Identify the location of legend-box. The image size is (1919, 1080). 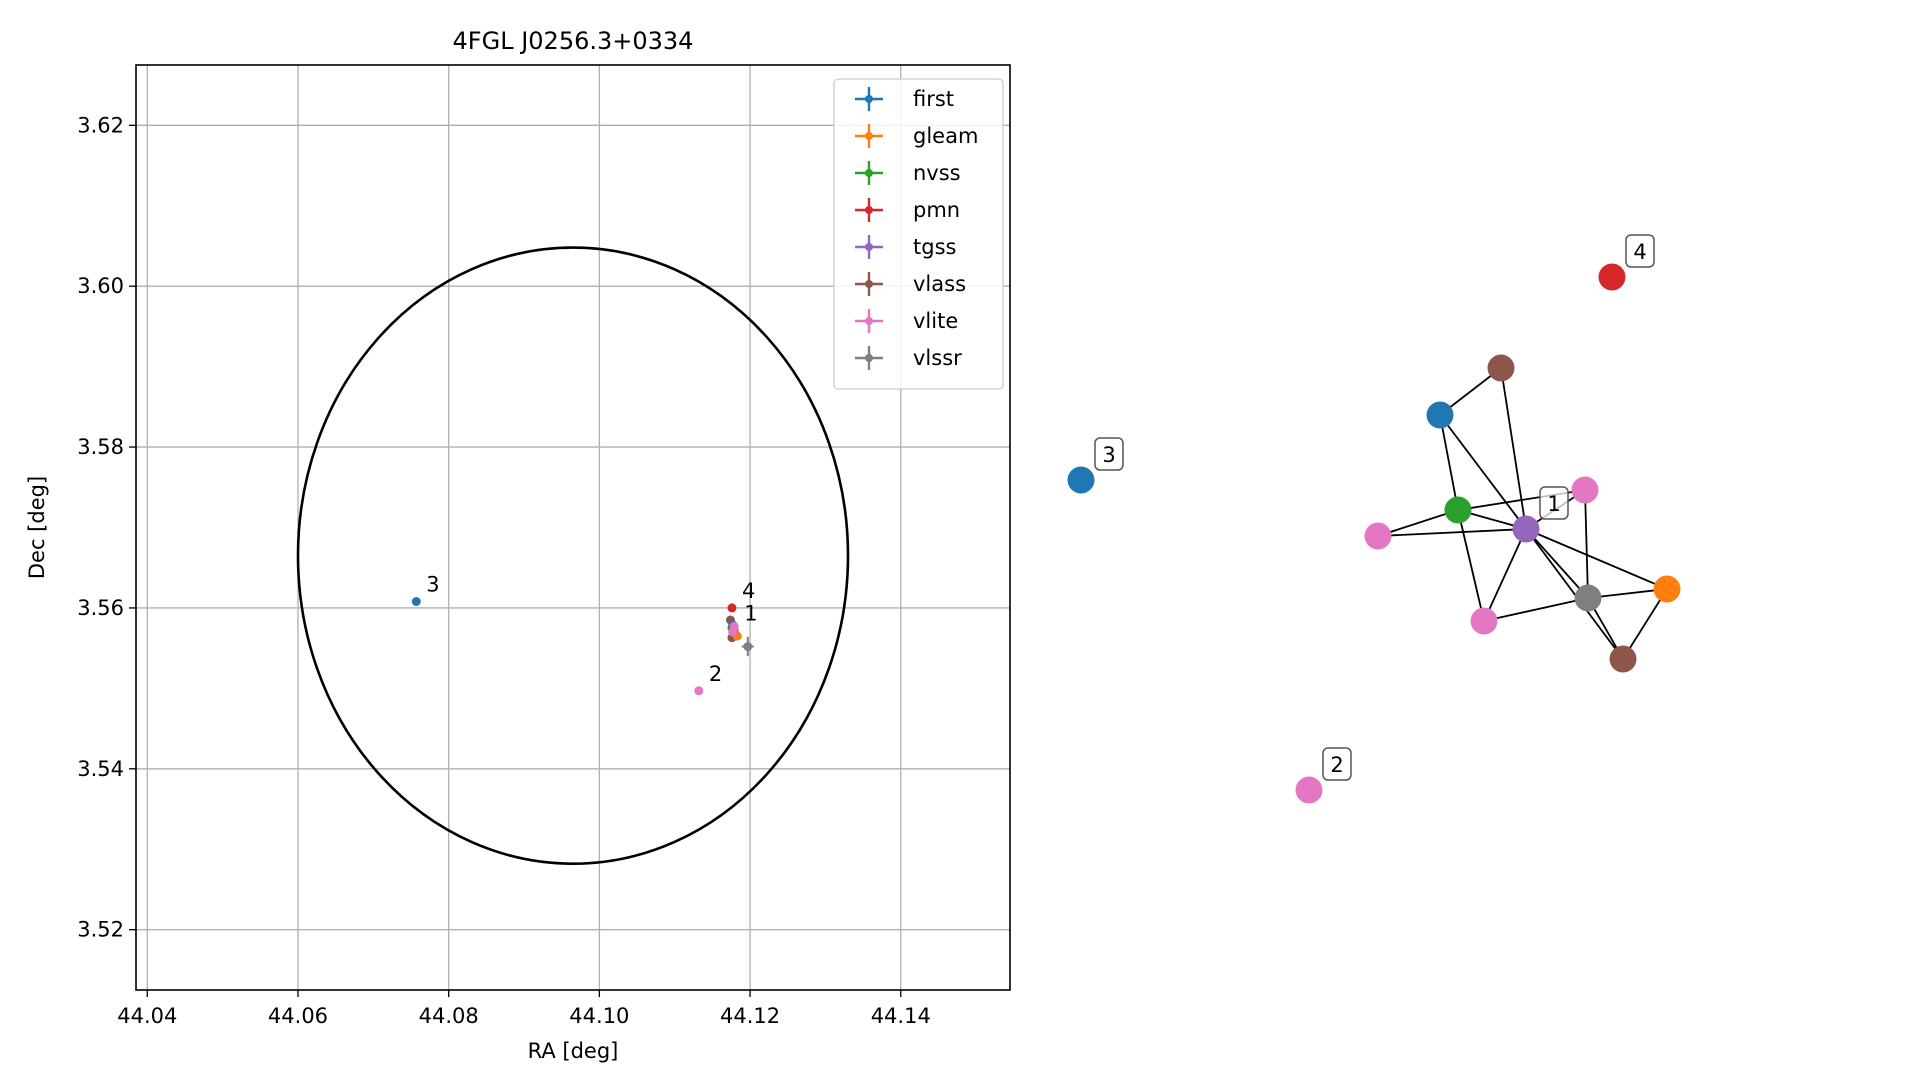
(918, 234).